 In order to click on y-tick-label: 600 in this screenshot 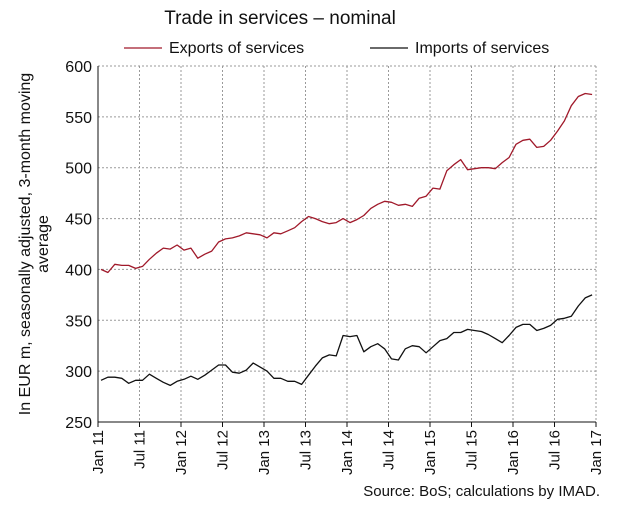, I will do `click(78, 67)`.